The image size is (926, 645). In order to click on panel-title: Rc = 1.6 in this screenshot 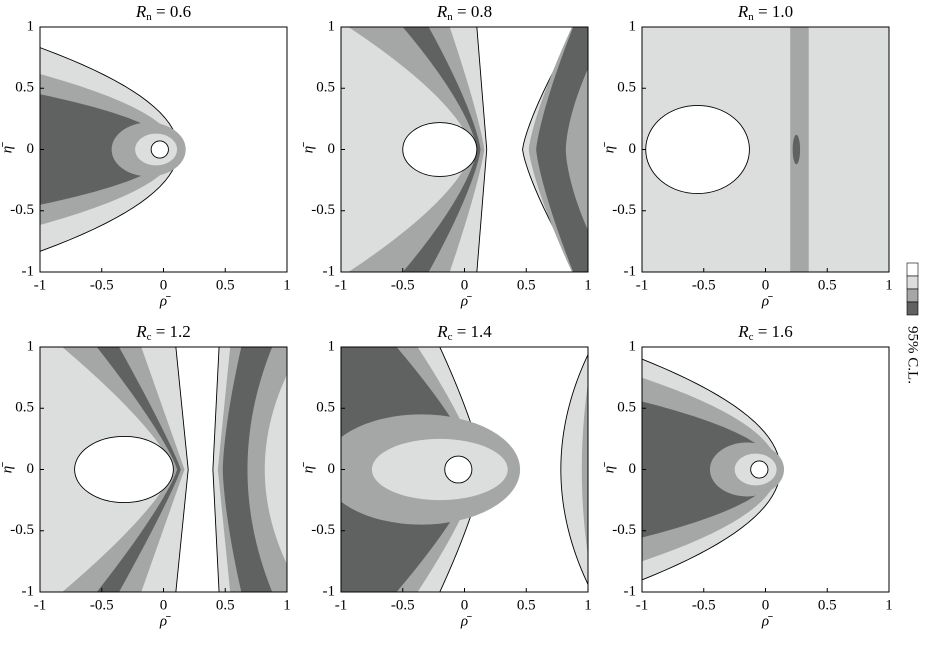, I will do `click(765, 332)`.